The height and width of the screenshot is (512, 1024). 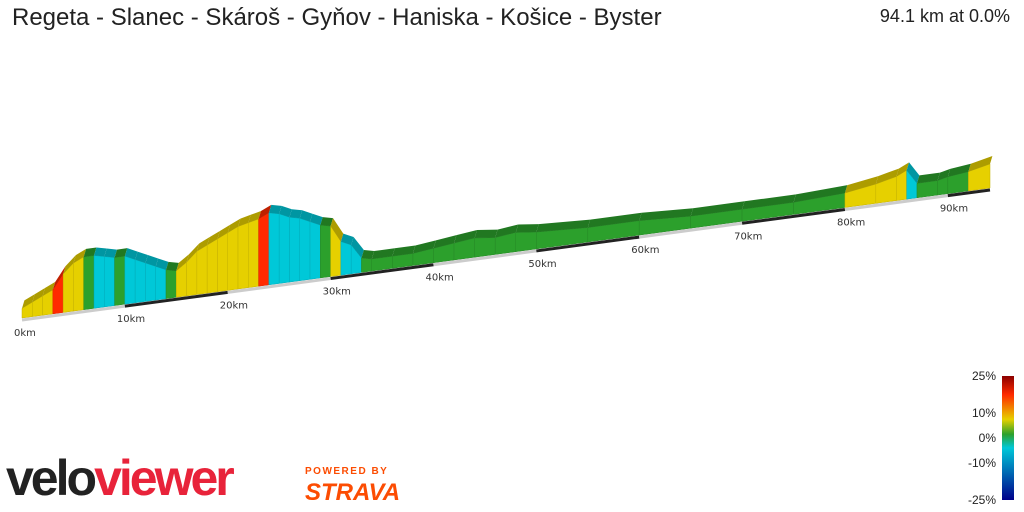 I want to click on x-tick-label: 90km, so click(x=954, y=209).